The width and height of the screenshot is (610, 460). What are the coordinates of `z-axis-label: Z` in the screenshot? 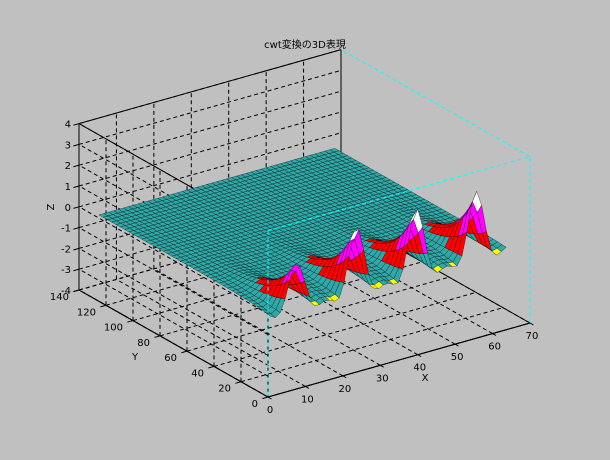 It's located at (51, 206).